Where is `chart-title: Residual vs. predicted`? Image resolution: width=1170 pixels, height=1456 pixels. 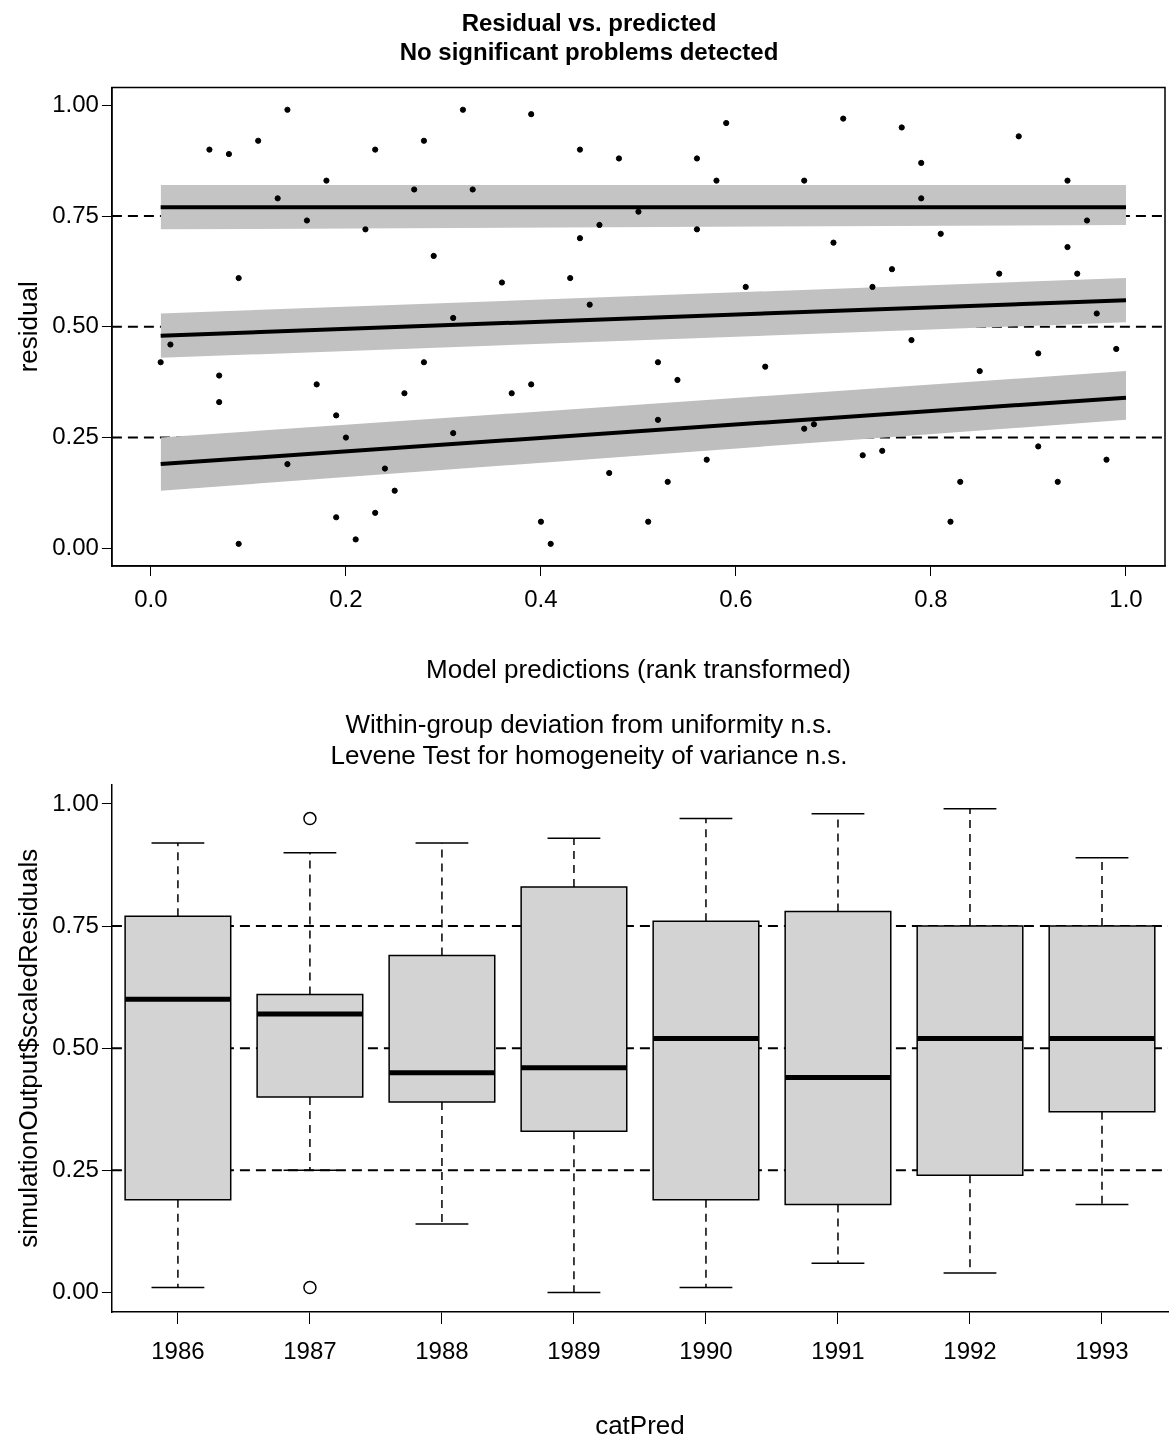
chart-title: Residual vs. predicted is located at coordinates (589, 23).